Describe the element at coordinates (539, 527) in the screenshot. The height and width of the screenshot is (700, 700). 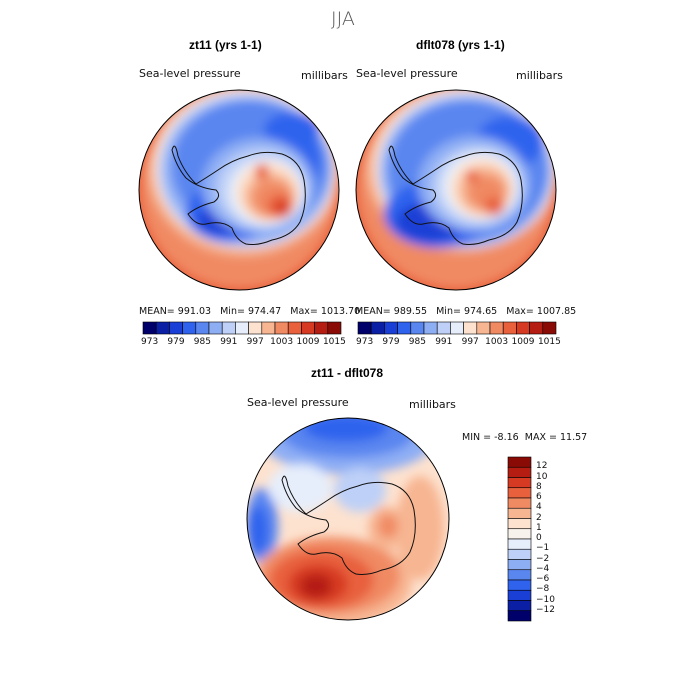
I see `diff-colorbar-tick: 1` at that location.